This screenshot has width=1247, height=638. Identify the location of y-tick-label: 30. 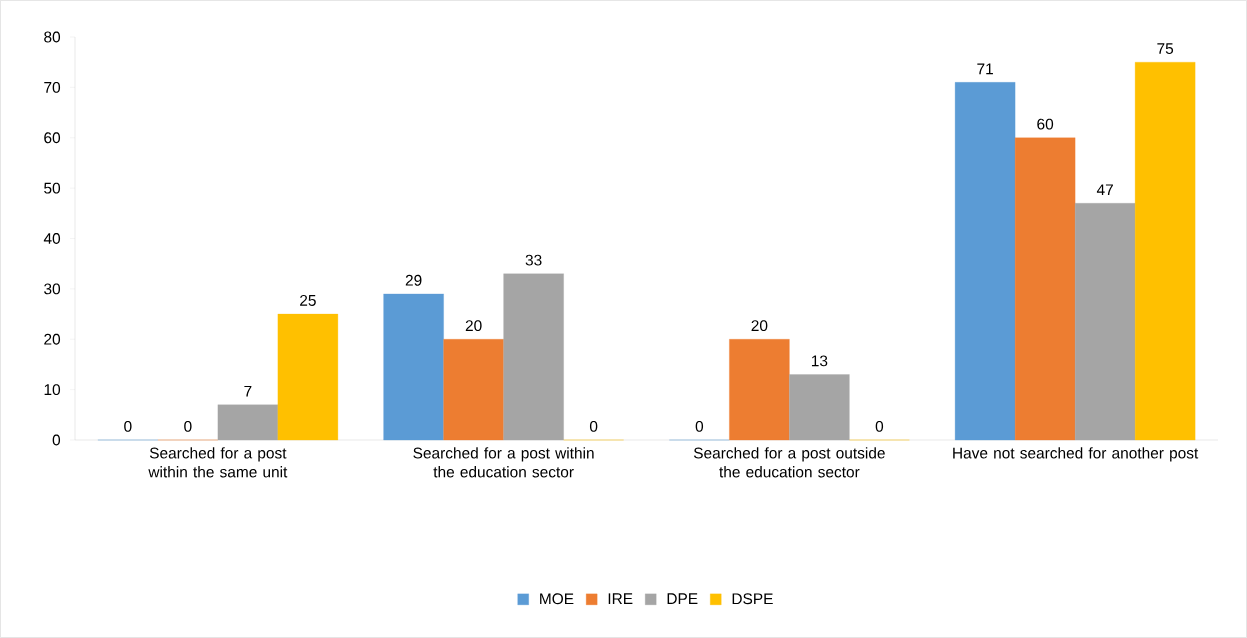
(52, 289).